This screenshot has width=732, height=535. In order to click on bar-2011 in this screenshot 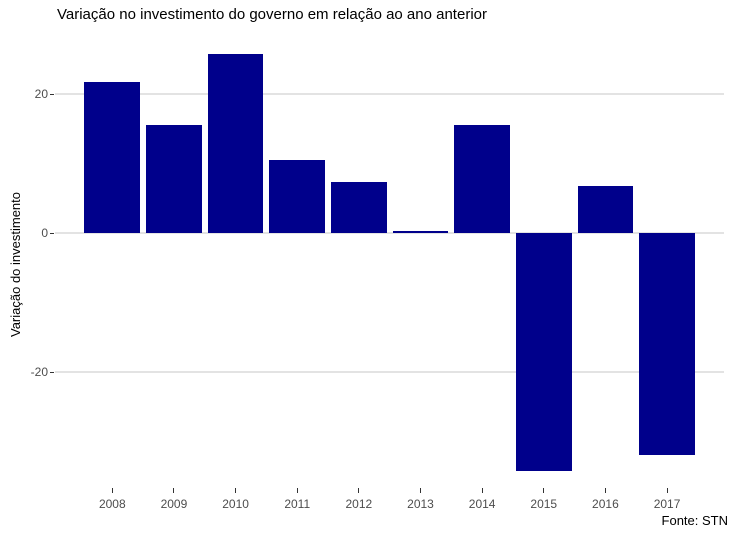, I will do `click(297, 196)`.